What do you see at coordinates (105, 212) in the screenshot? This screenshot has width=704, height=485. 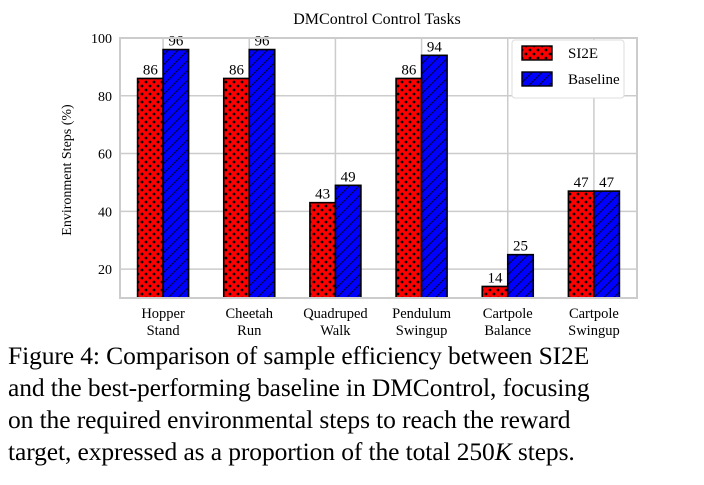 I see `y-tick-label: 40` at bounding box center [105, 212].